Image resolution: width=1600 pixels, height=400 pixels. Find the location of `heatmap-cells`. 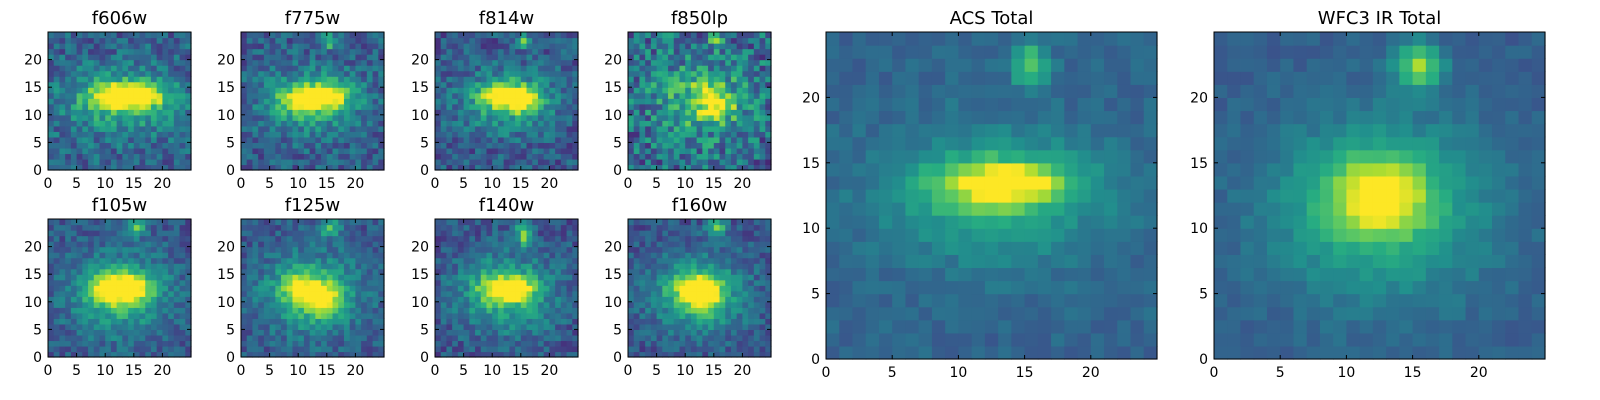

heatmap-cells is located at coordinates (700, 288).